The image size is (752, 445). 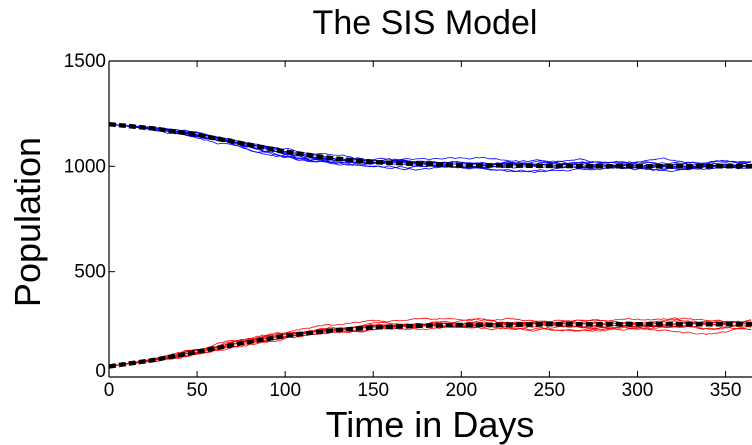 I want to click on y-tick-label: 500, so click(x=90, y=272).